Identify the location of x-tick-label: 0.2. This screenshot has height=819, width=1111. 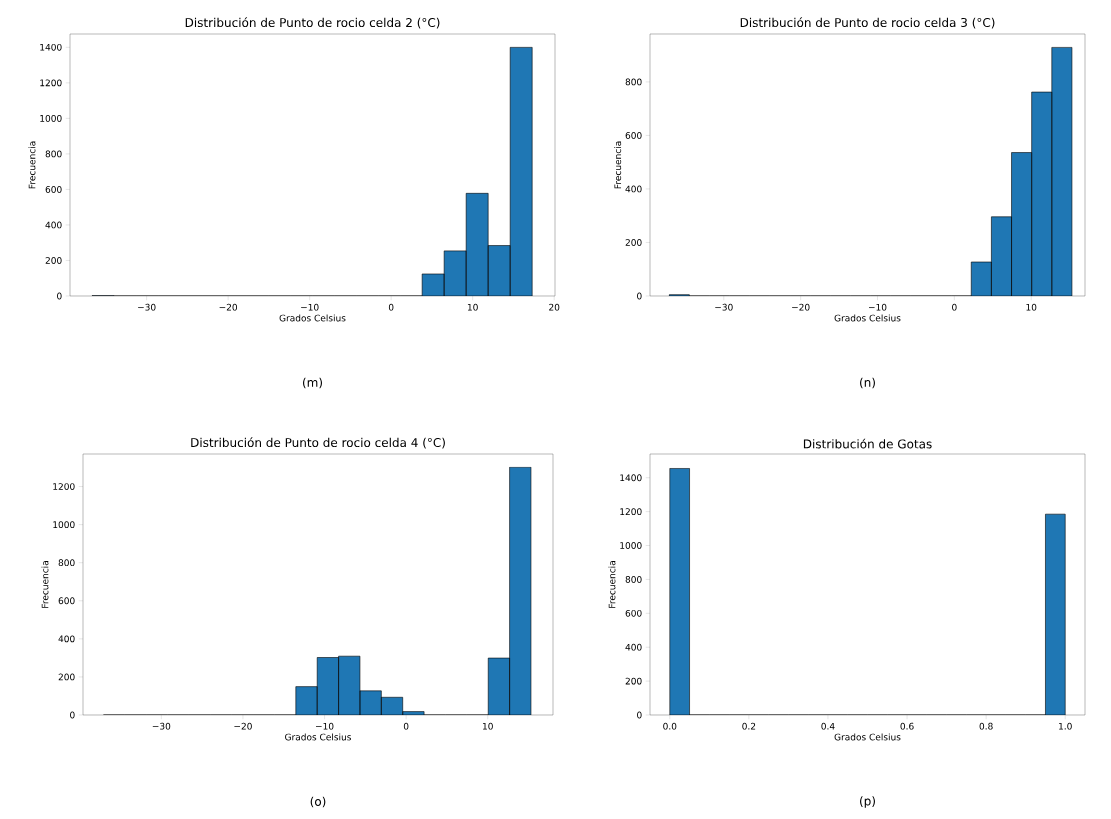
(749, 726).